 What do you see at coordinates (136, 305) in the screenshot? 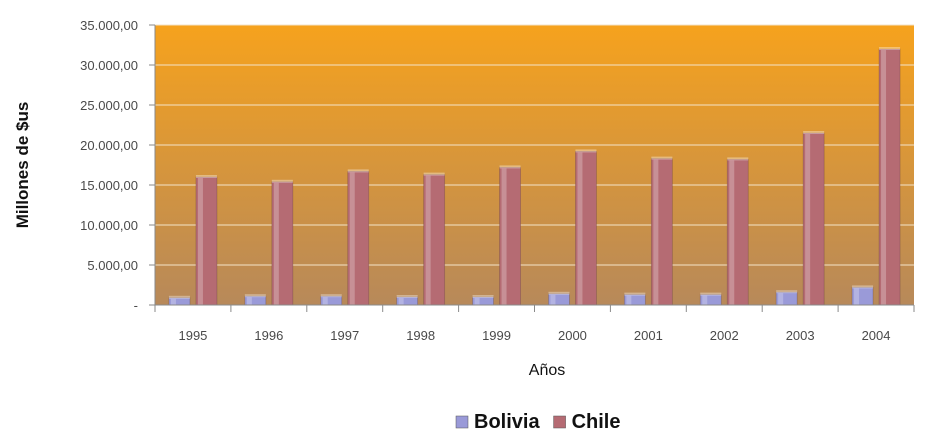
I see `y-tick-label: -` at bounding box center [136, 305].